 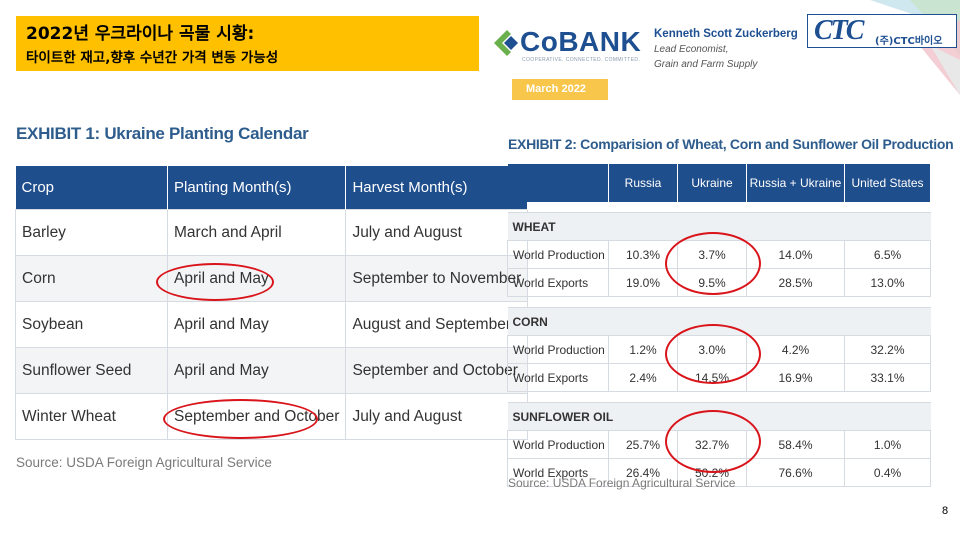 I want to click on table-cell: 58.4%, so click(x=795, y=444).